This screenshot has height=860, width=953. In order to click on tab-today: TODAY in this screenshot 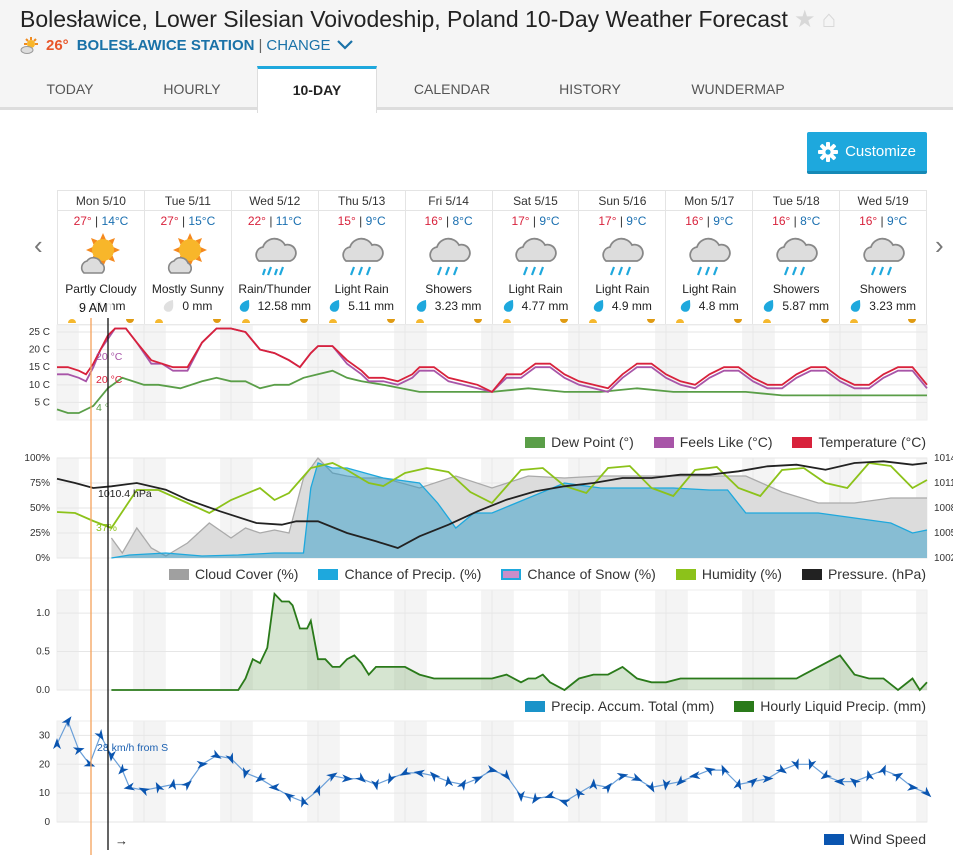, I will do `click(70, 89)`.